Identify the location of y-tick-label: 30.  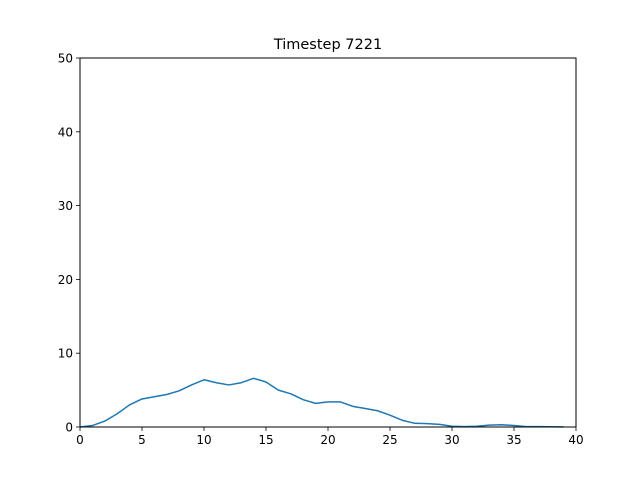
(65, 206).